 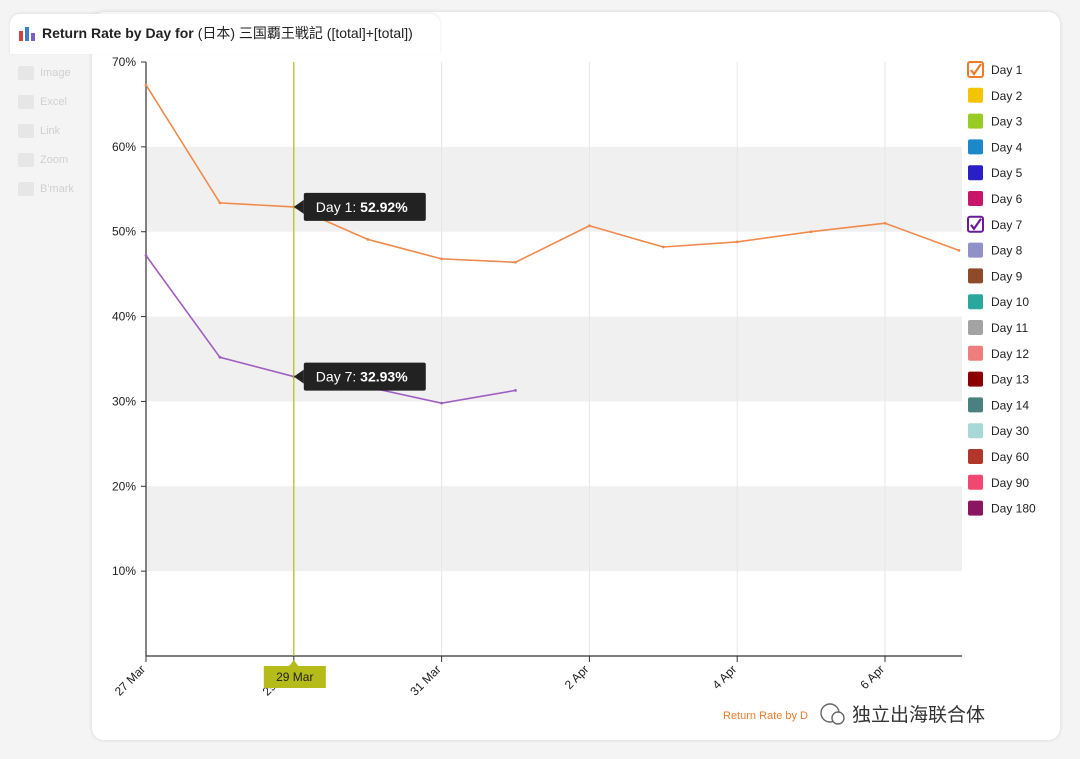 I want to click on legend-item-day-10: Day 10, so click(x=998, y=302).